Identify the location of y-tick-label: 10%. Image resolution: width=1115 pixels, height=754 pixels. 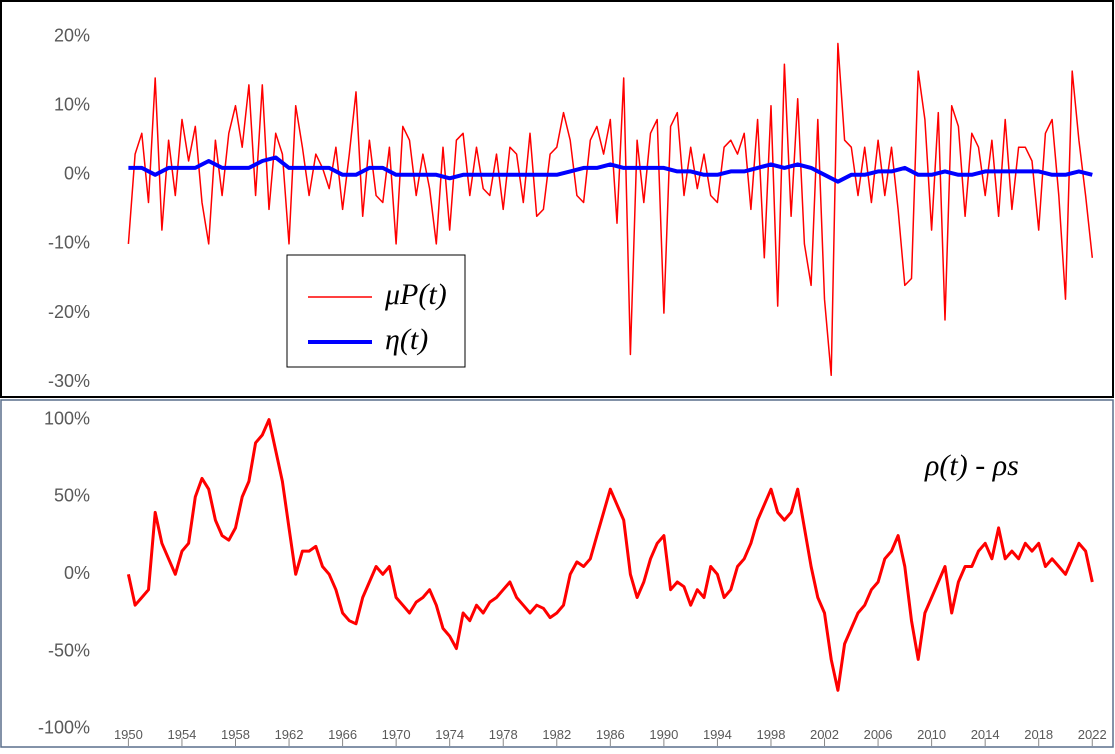
(72, 104).